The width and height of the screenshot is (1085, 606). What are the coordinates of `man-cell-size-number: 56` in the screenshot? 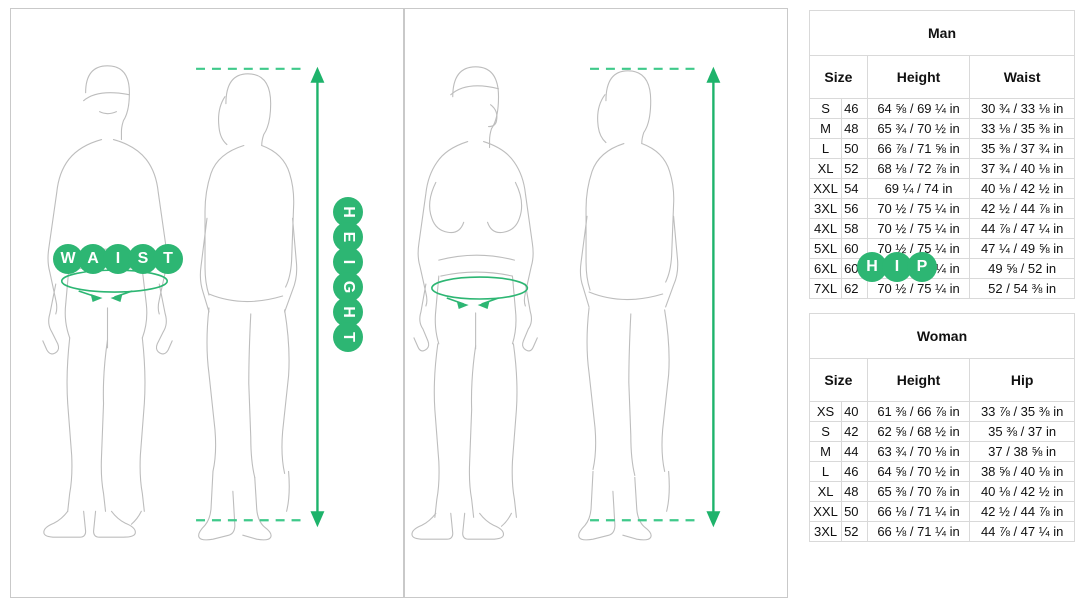 It's located at (854, 208).